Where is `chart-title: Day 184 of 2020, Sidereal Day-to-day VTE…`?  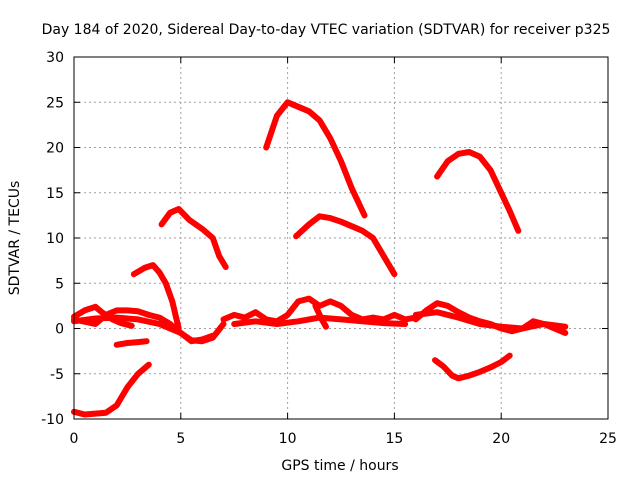
chart-title: Day 184 of 2020, Sidereal Day-to-day VTE… is located at coordinates (326, 30).